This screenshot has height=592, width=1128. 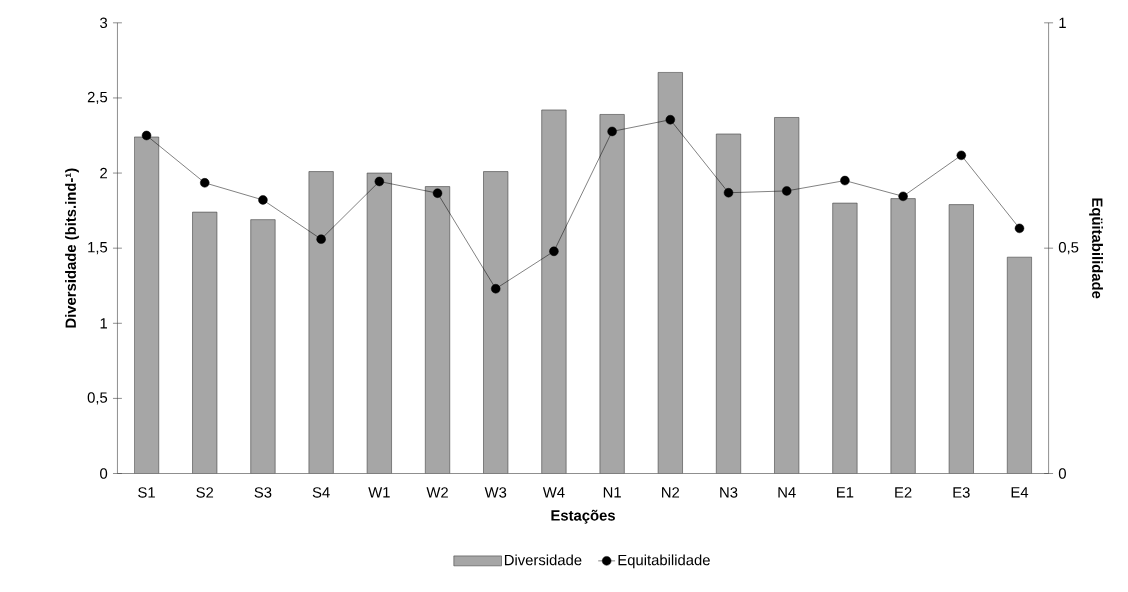 I want to click on y-tick-label: 3, so click(x=104, y=23).